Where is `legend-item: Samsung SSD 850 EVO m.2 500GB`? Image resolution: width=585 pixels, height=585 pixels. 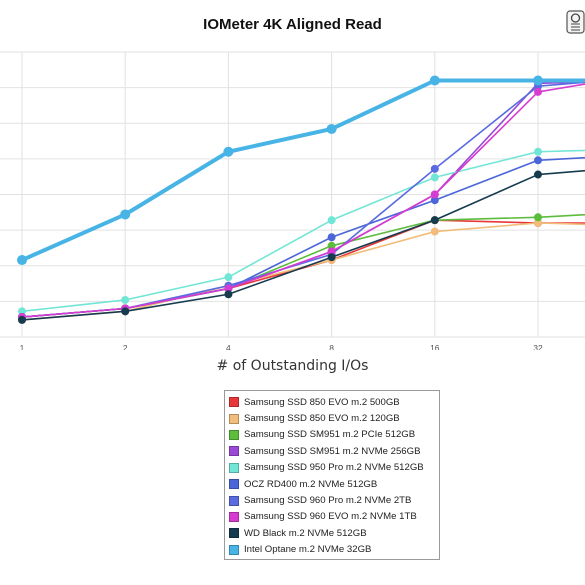
legend-item: Samsung SSD 850 EVO m.2 500GB is located at coordinates (334, 402).